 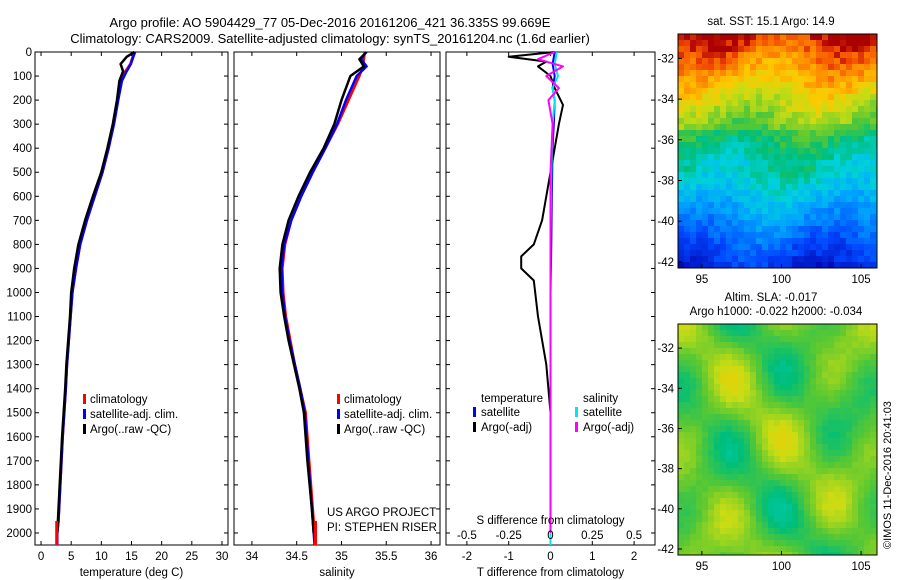 What do you see at coordinates (770, 22) in the screenshot?
I see `sst-map-title: sat. SST: 15.1 Argo: 14.9` at bounding box center [770, 22].